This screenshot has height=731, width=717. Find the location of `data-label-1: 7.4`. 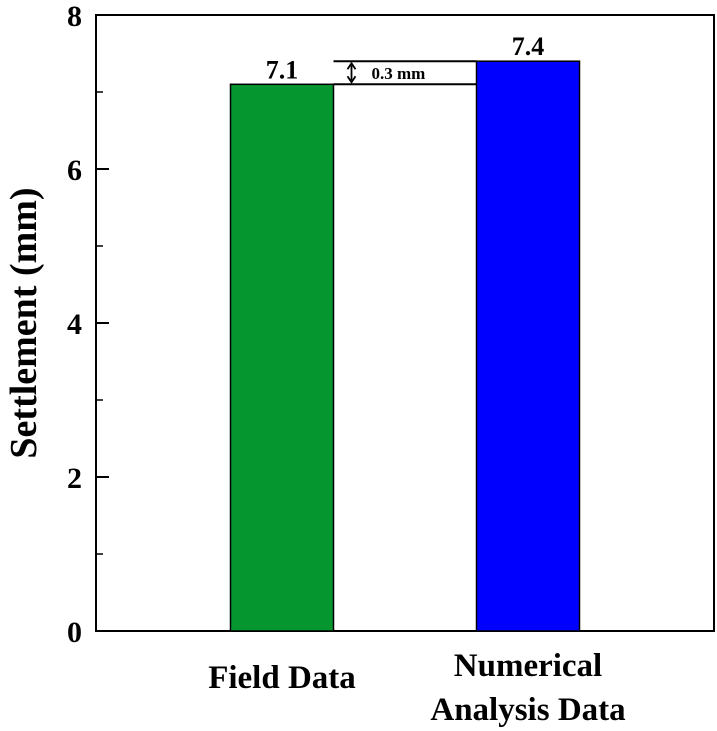

data-label-1: 7.4 is located at coordinates (528, 46).